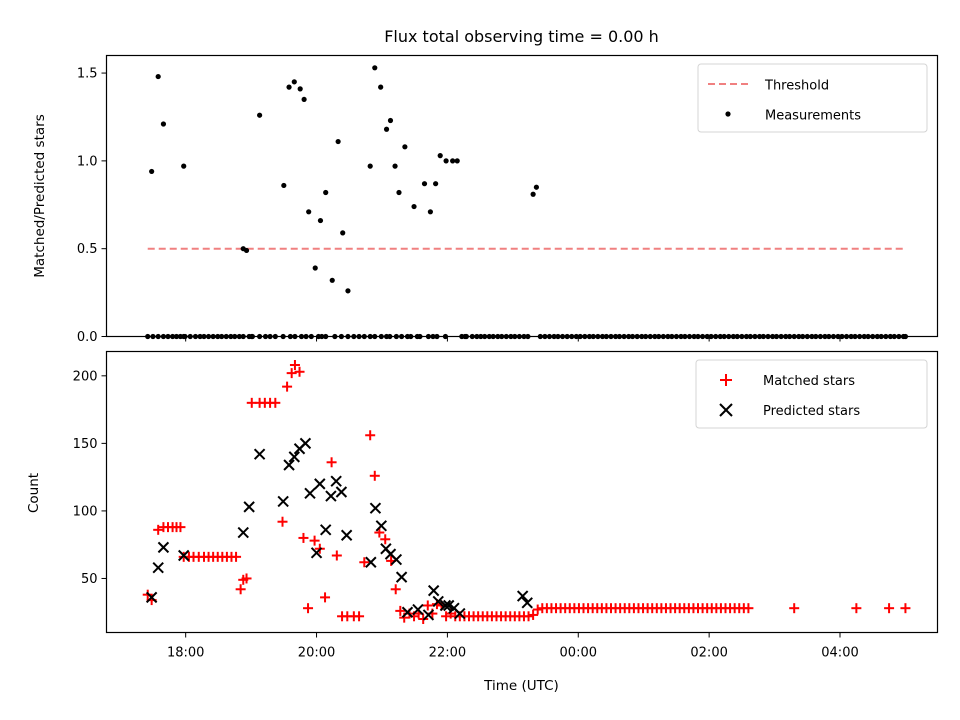  I want to click on threshold-legend-label: Threshold, so click(796, 86).